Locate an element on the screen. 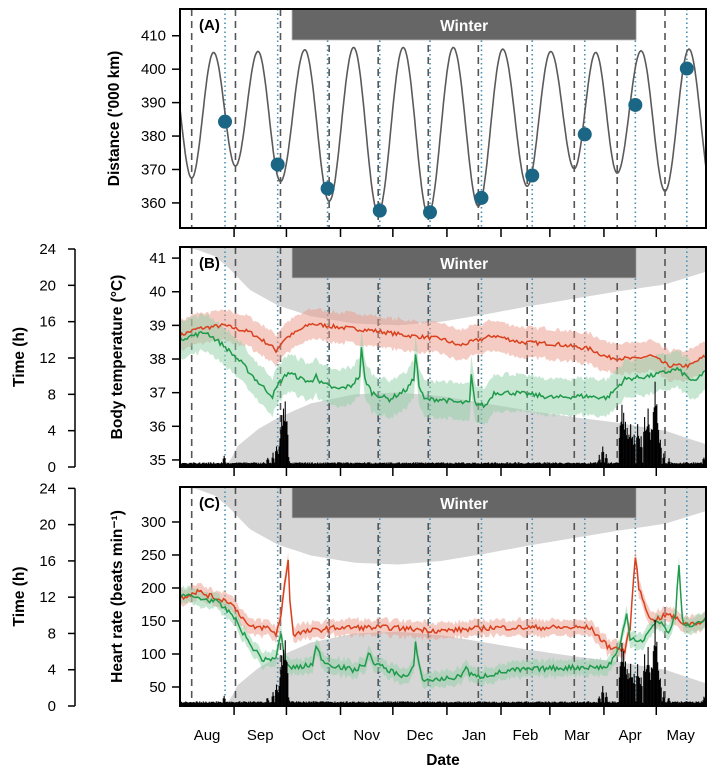 The width and height of the screenshot is (716, 770). x-tick-label: Nov is located at coordinates (366, 735).